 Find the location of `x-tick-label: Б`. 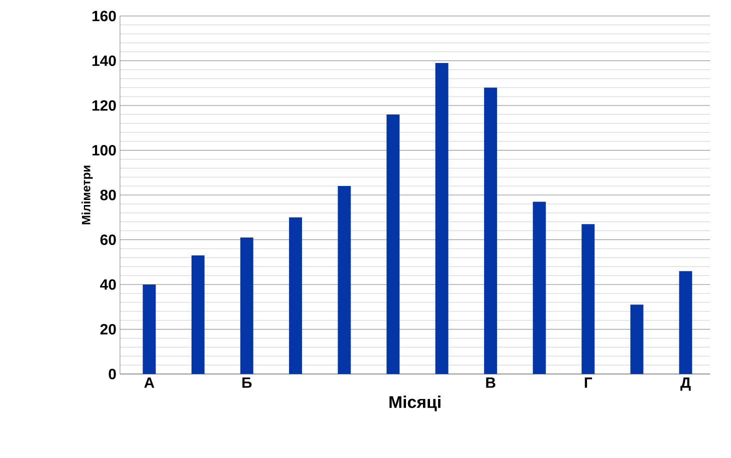

x-tick-label: Б is located at coordinates (247, 383).